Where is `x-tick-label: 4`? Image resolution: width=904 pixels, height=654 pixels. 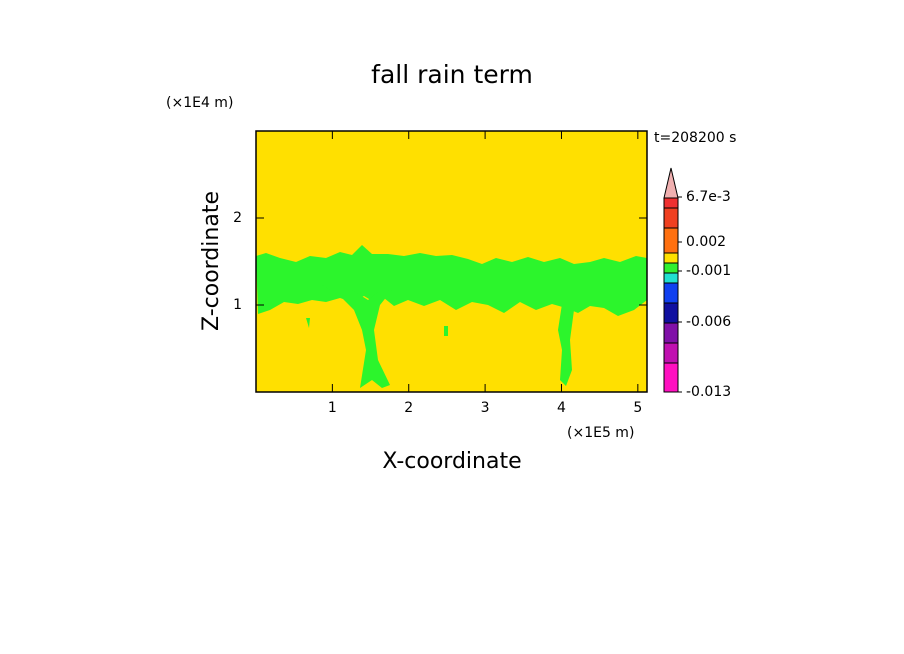 x-tick-label: 4 is located at coordinates (561, 408).